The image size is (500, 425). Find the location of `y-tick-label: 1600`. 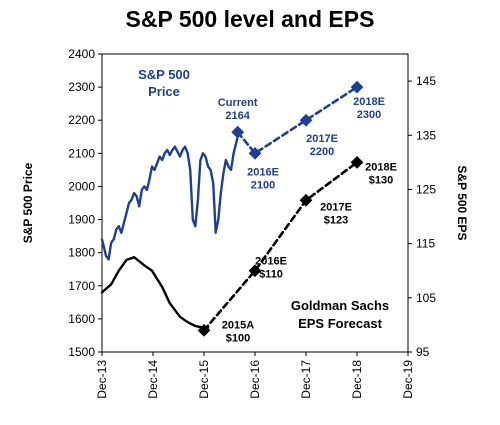

y-tick-label: 1600 is located at coordinates (81, 319).